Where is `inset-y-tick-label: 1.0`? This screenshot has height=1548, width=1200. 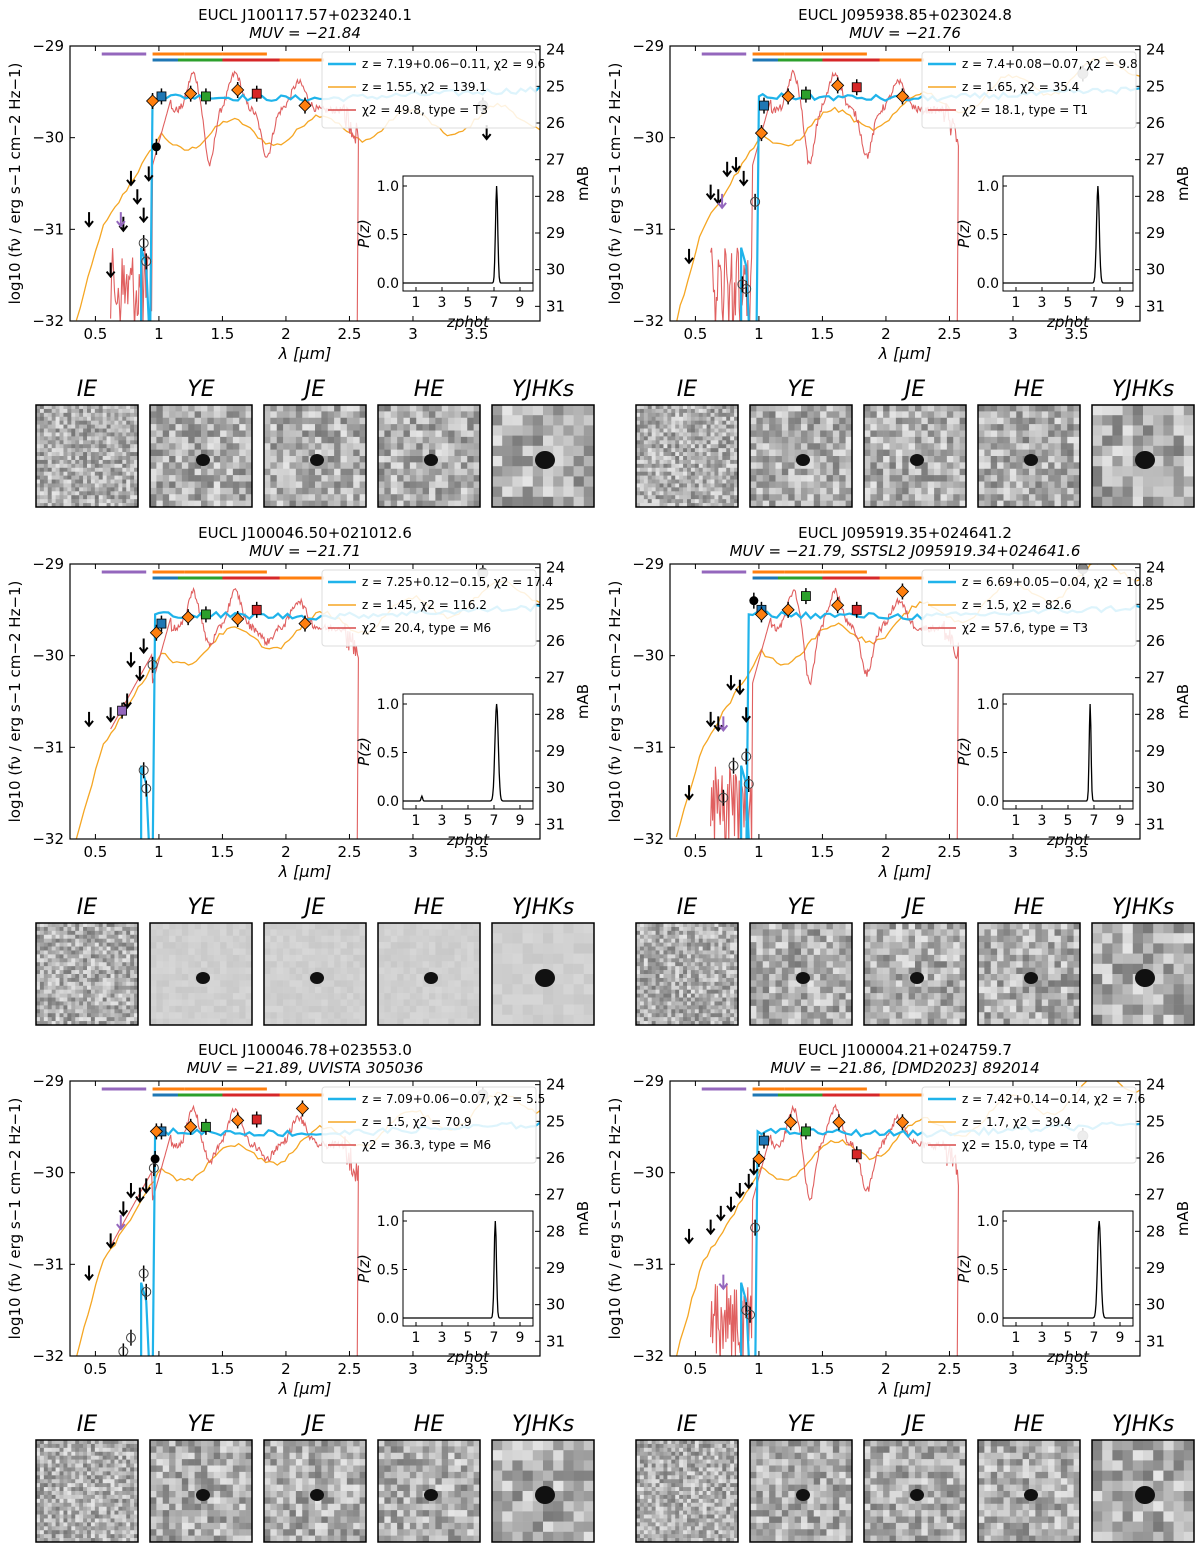 inset-y-tick-label: 1.0 is located at coordinates (388, 1222).